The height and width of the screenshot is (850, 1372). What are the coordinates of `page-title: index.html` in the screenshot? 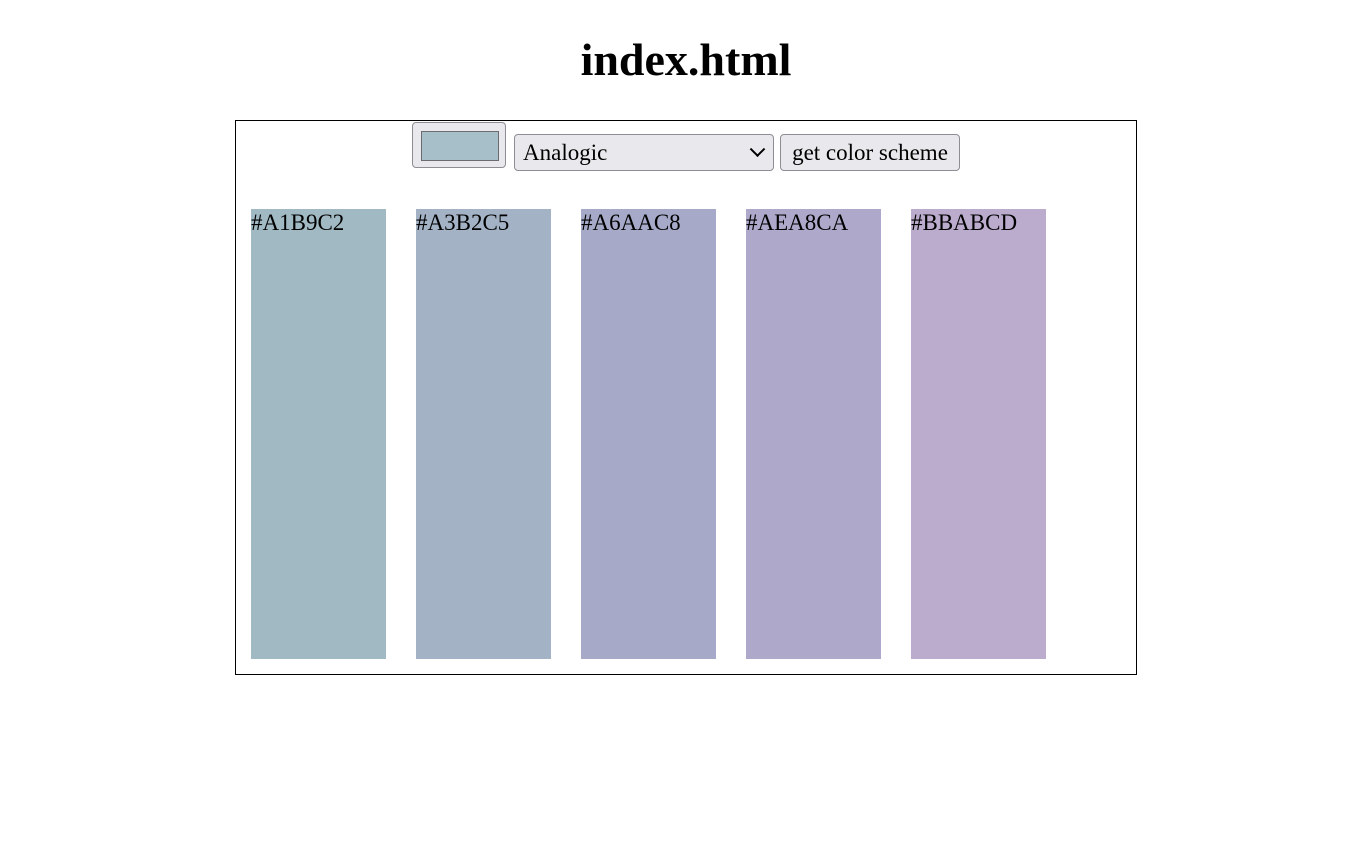 It's located at (686, 59).